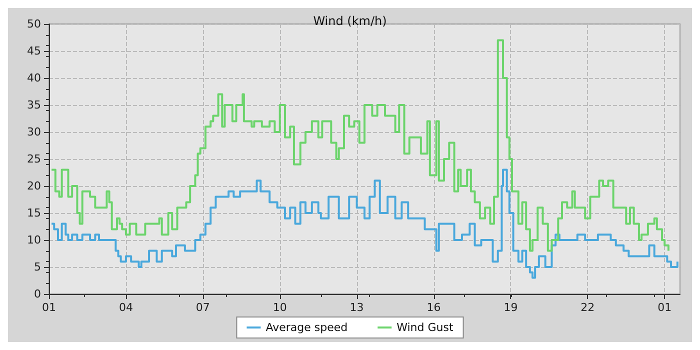  I want to click on x-tick-label: 22, so click(587, 307).